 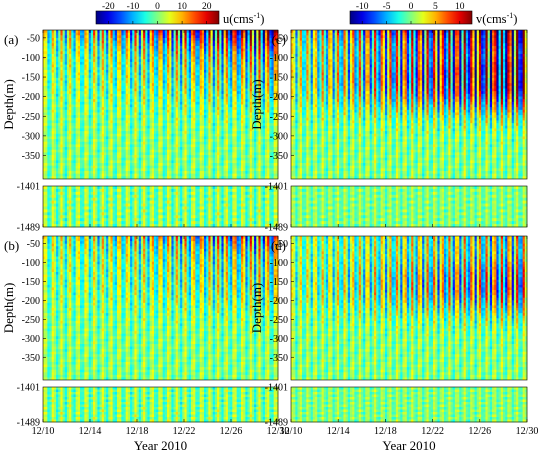 I want to click on colorbar-tick-label: -20, so click(x=108, y=7).